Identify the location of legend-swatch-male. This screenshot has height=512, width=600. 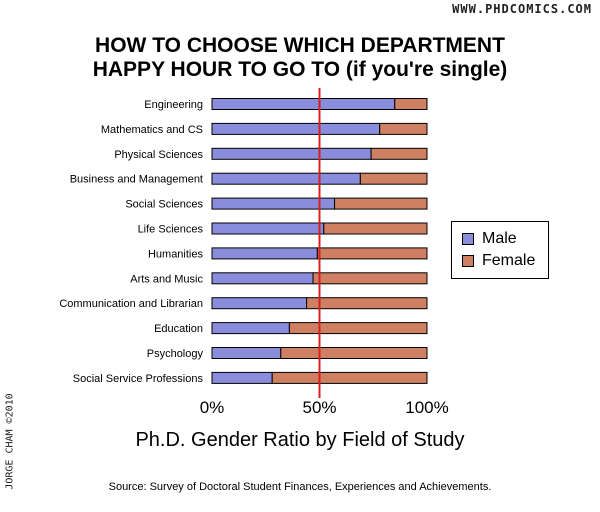
(468, 239).